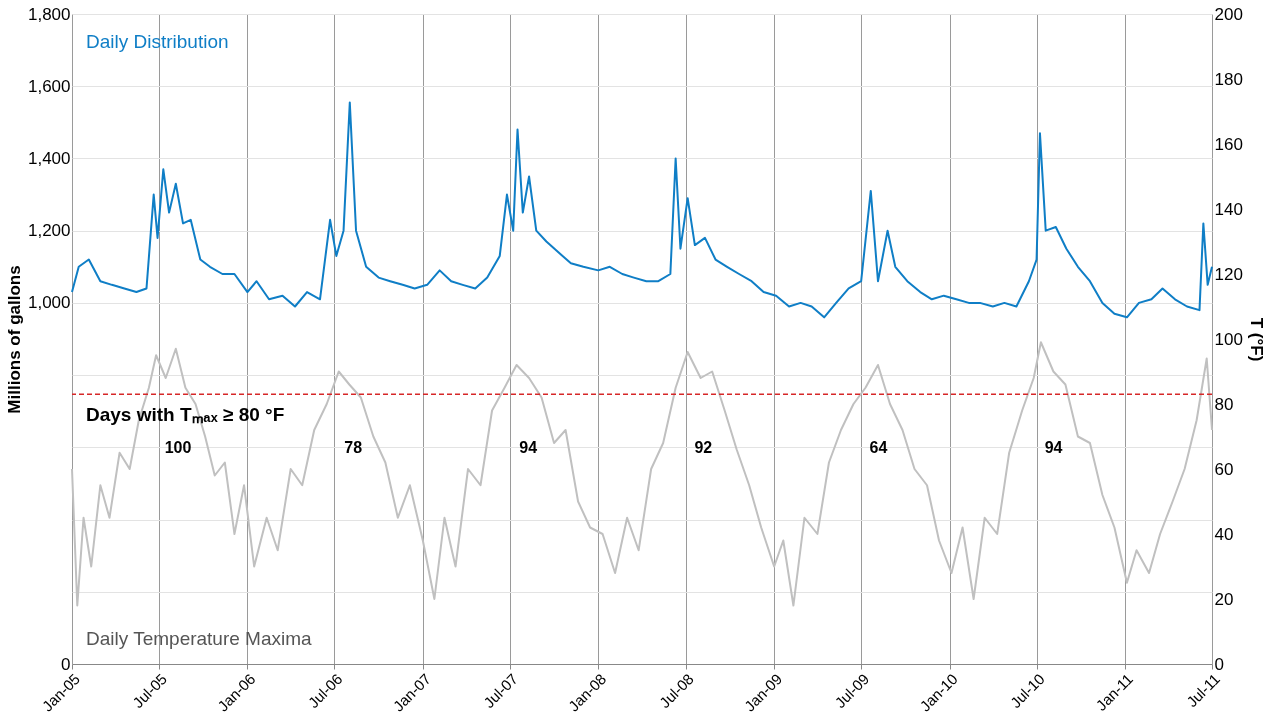 Image resolution: width=1278 pixels, height=728 pixels. Describe the element at coordinates (14, 339) in the screenshot. I see `y-axis-title: Millions of gallons` at that location.